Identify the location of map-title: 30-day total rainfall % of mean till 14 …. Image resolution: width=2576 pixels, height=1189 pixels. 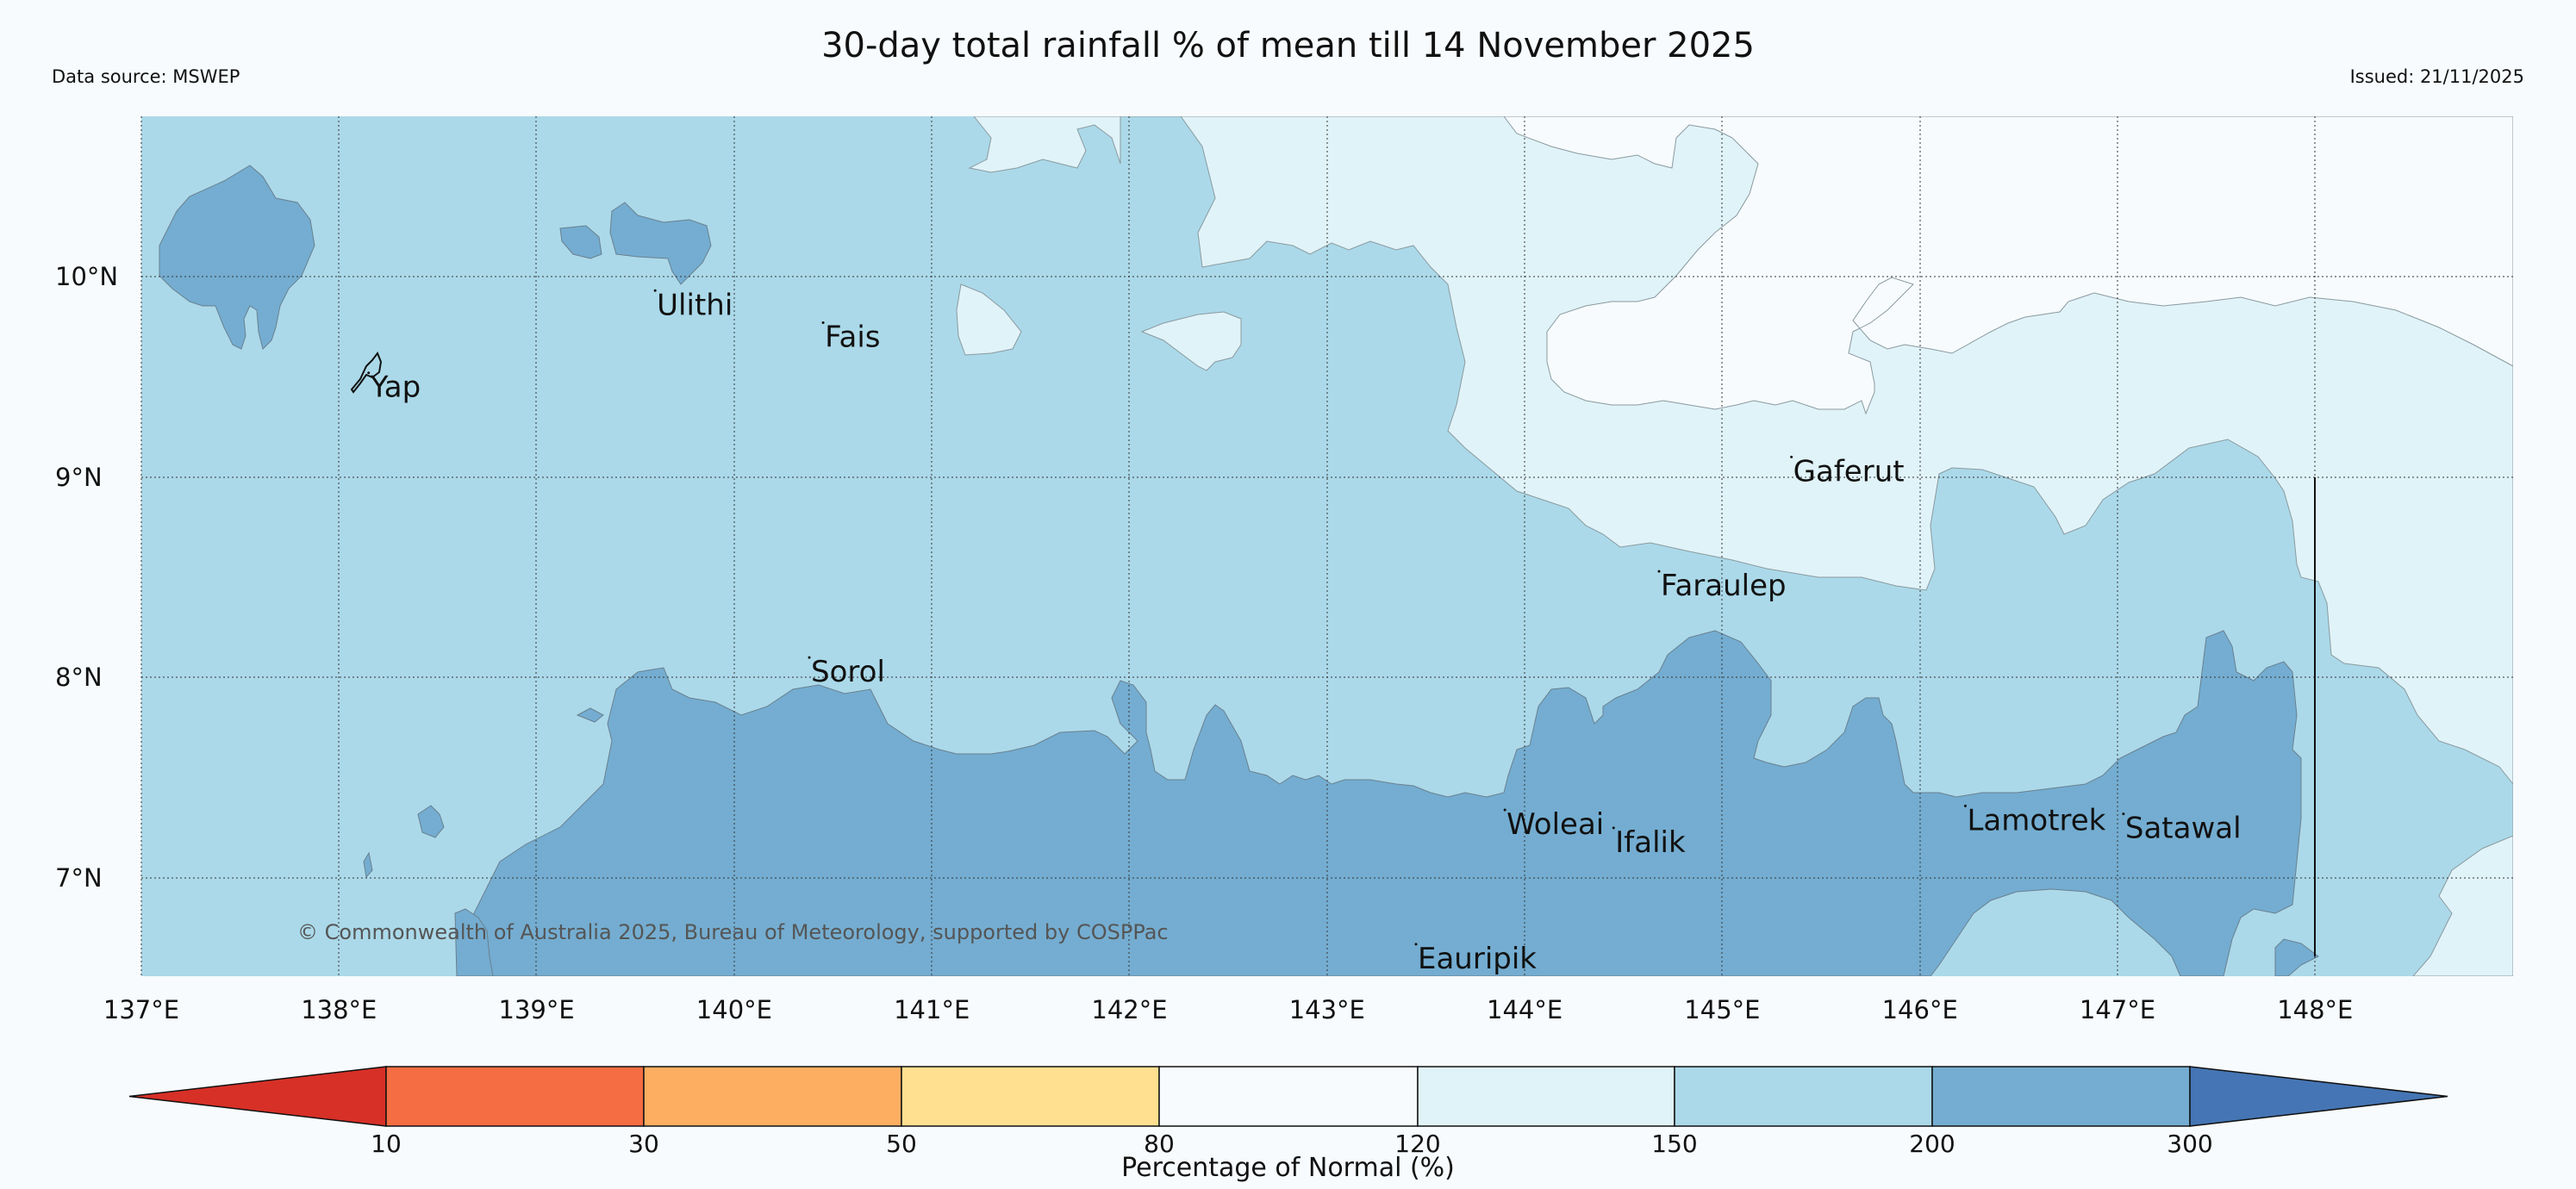
(1288, 45).